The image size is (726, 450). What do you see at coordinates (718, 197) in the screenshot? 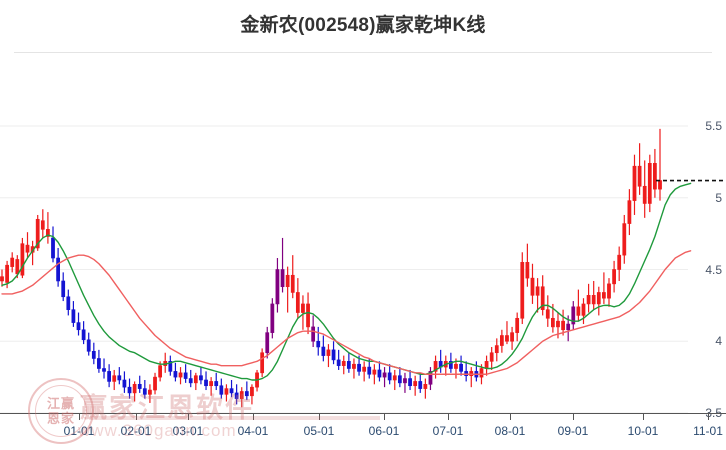
I see `y-tick-label: 5` at bounding box center [718, 197].